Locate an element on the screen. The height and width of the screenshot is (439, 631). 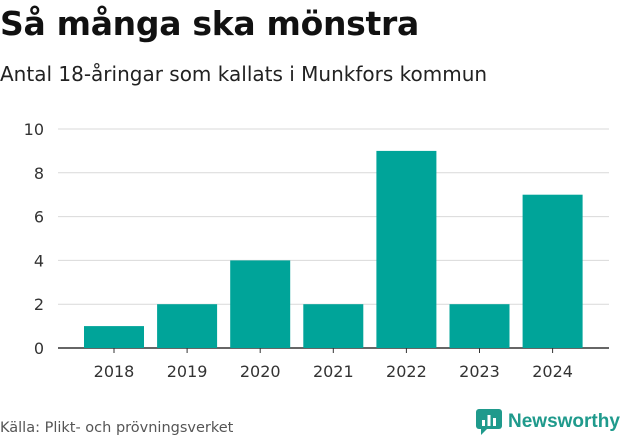
brand-logo: Newsworthy is located at coordinates (548, 422).